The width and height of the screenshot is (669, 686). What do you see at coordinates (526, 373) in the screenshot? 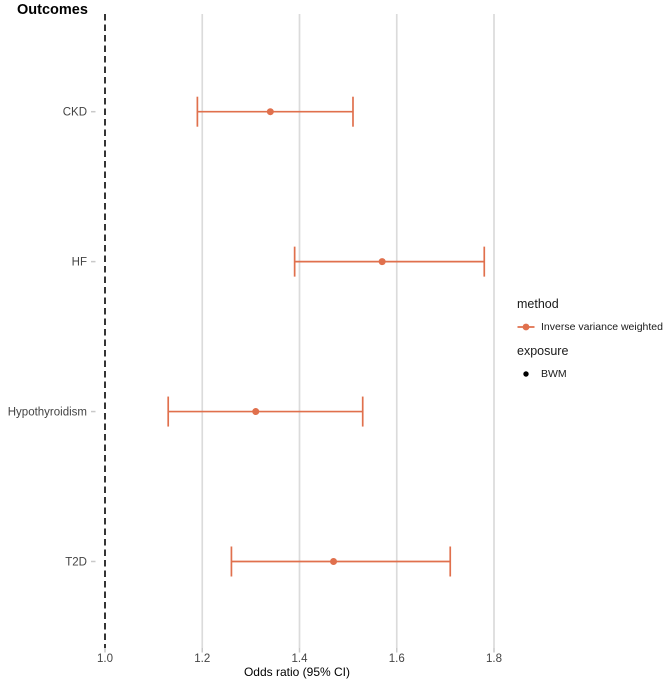
I see `point-icon` at bounding box center [526, 373].